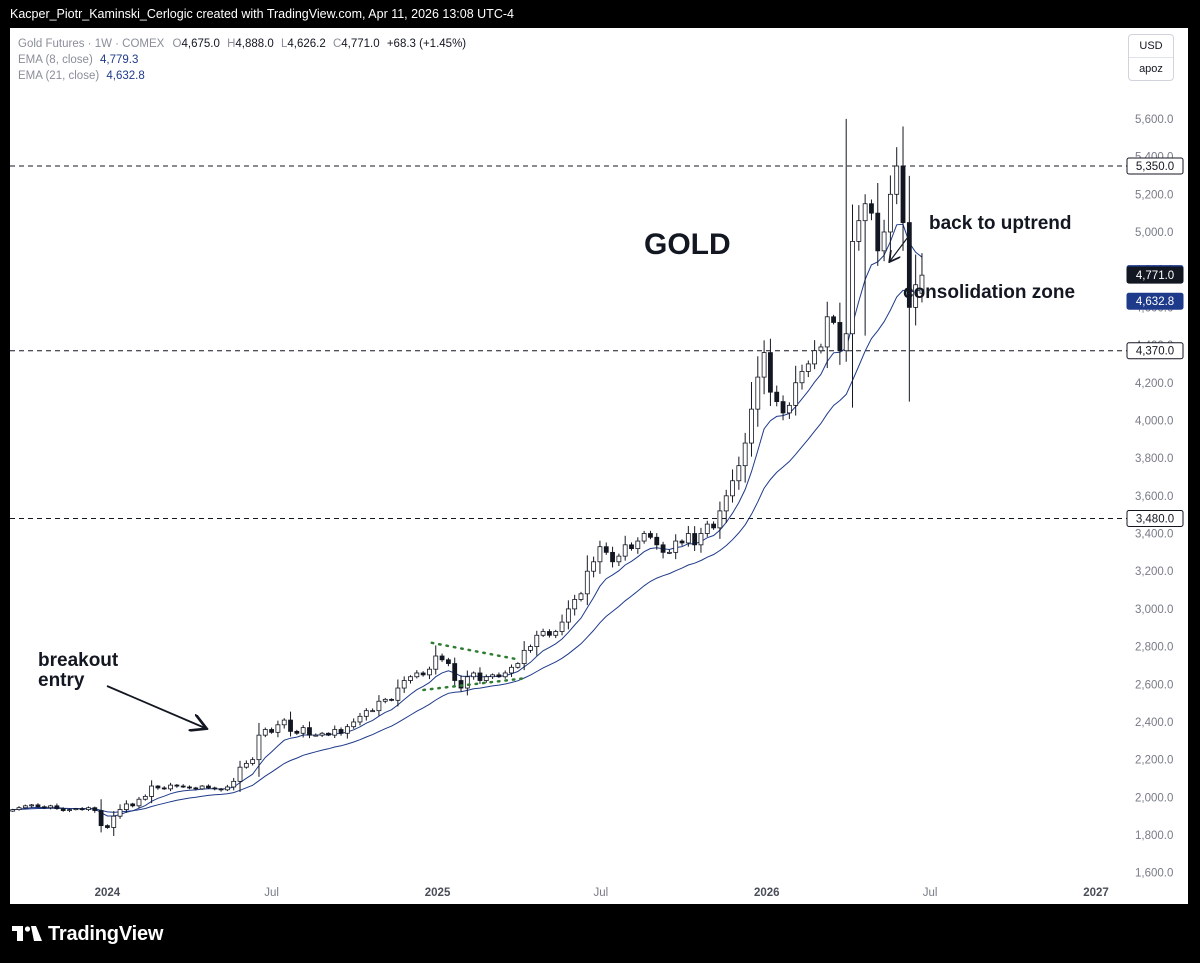 The height and width of the screenshot is (963, 1200). What do you see at coordinates (119, 60) in the screenshot?
I see `legend-ema8-value: 4,779.3` at bounding box center [119, 60].